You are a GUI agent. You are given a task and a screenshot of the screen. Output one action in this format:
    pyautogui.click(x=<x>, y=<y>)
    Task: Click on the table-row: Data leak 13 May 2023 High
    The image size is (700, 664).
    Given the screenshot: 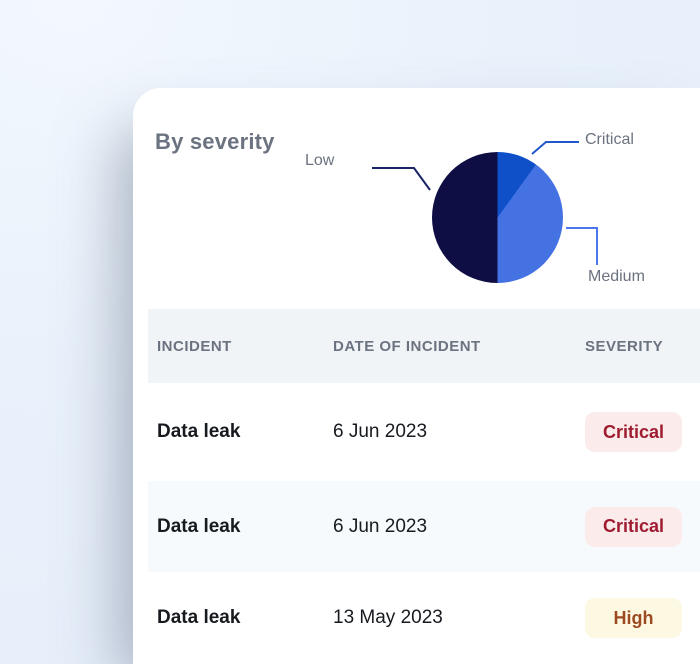 What is the action you would take?
    pyautogui.click(x=424, y=618)
    